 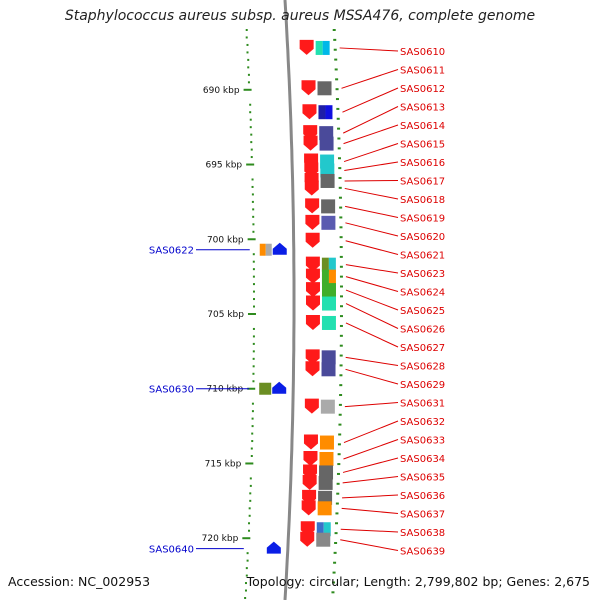 What do you see at coordinates (422, 163) in the screenshot?
I see `forward-gene-label: SAS0616` at bounding box center [422, 163].